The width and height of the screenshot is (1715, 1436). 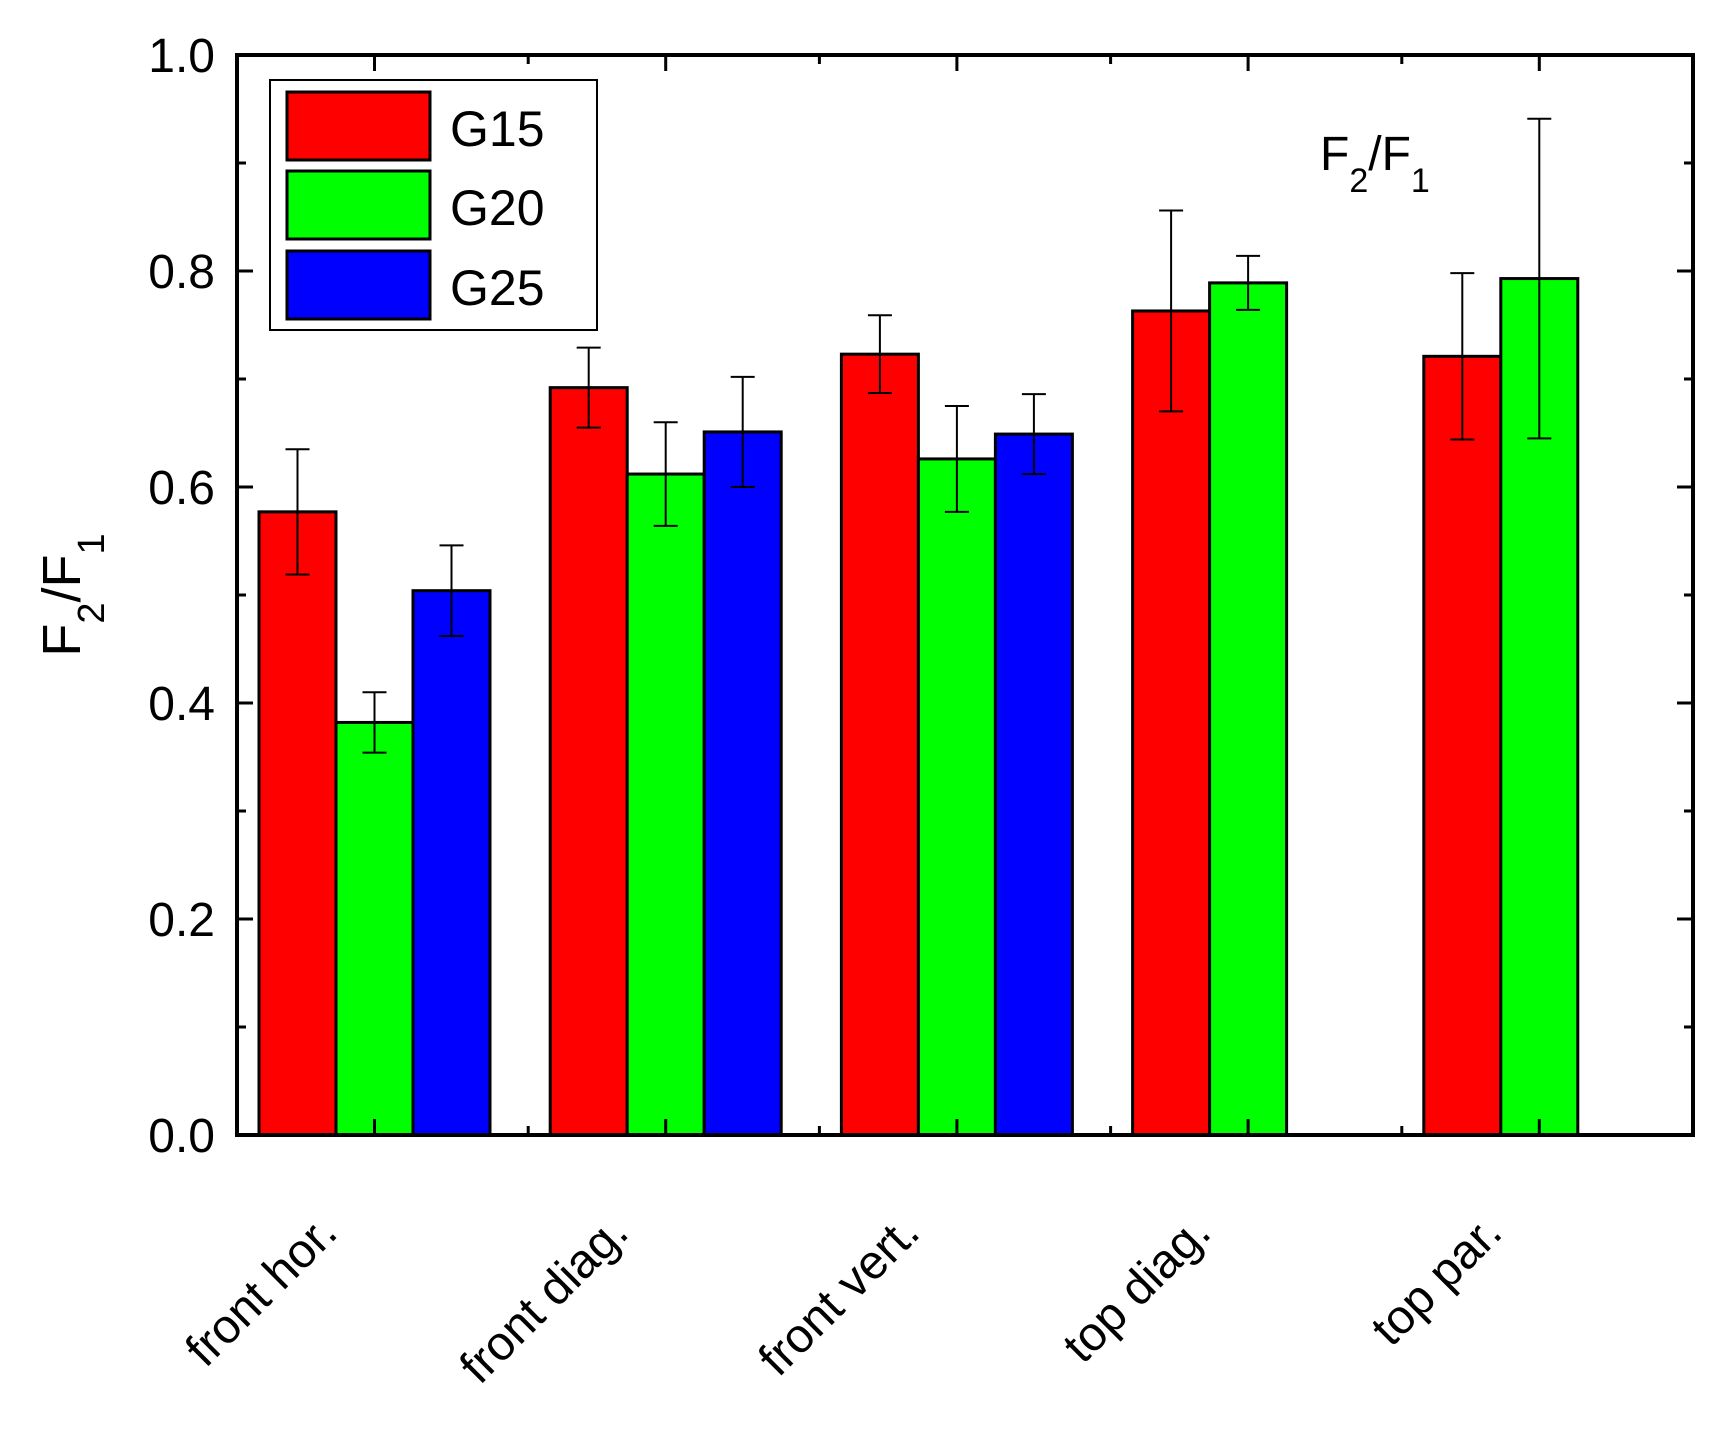 What do you see at coordinates (92, 613) in the screenshot?
I see `ylabel-sub-2: 2` at bounding box center [92, 613].